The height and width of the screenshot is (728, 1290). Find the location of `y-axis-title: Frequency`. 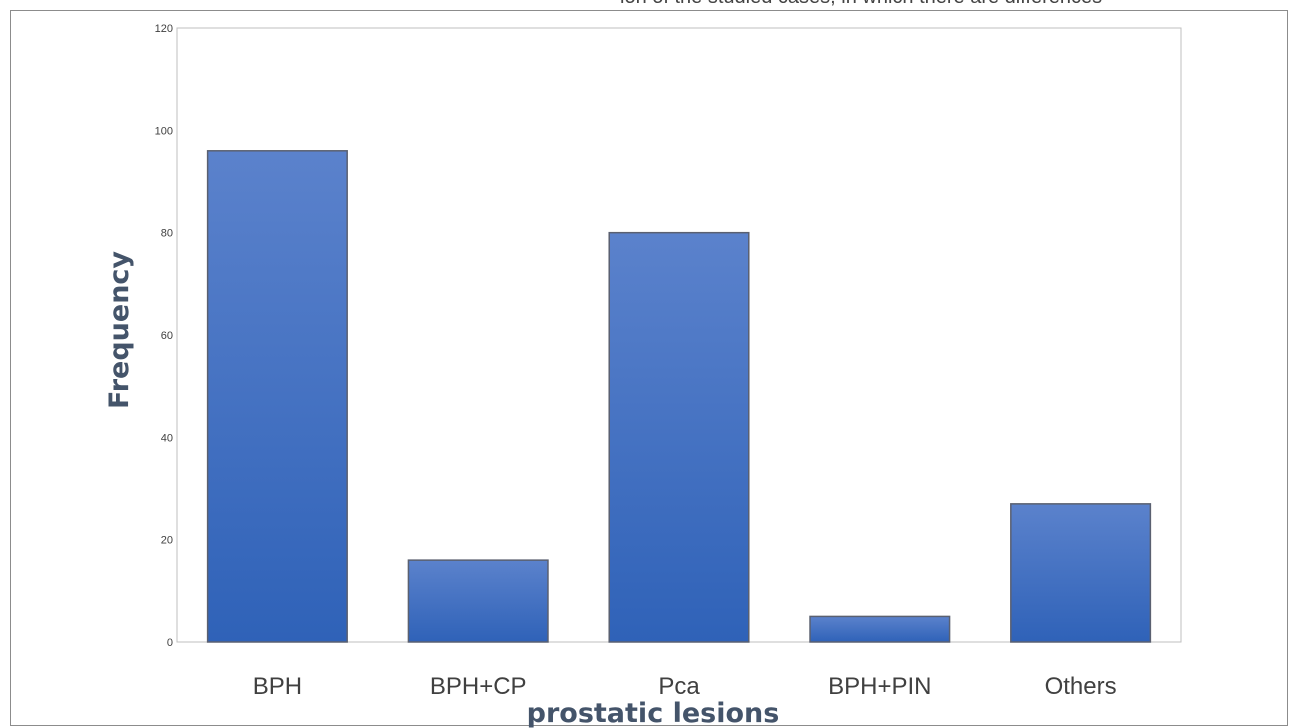

y-axis-title: Frequency is located at coordinates (119, 330).